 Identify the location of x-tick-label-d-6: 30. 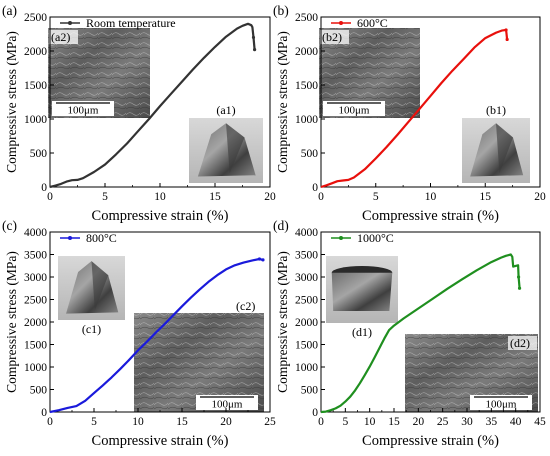
(467, 422).